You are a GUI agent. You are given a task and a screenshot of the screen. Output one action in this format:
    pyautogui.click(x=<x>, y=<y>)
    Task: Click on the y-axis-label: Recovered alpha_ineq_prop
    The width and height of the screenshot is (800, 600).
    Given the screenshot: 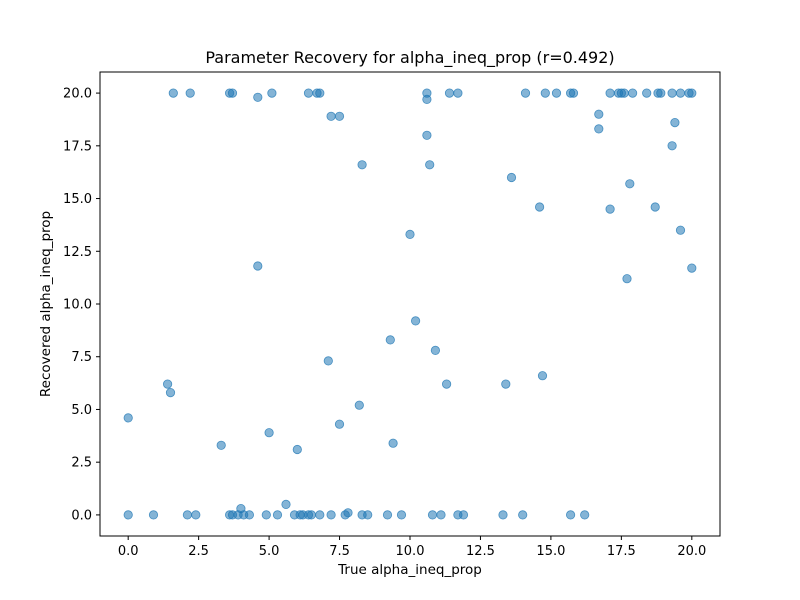 What is the action you would take?
    pyautogui.click(x=46, y=304)
    